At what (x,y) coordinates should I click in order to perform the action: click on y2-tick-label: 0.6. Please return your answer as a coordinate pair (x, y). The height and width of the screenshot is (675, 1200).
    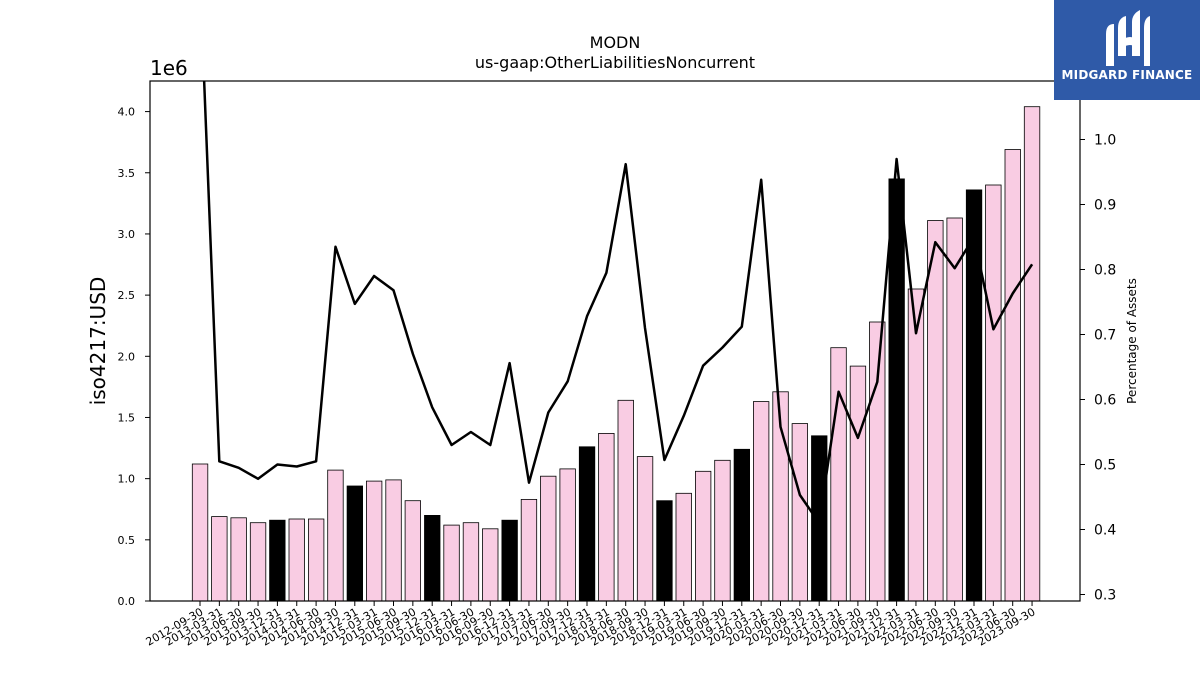
    Looking at the image, I should click on (1105, 401).